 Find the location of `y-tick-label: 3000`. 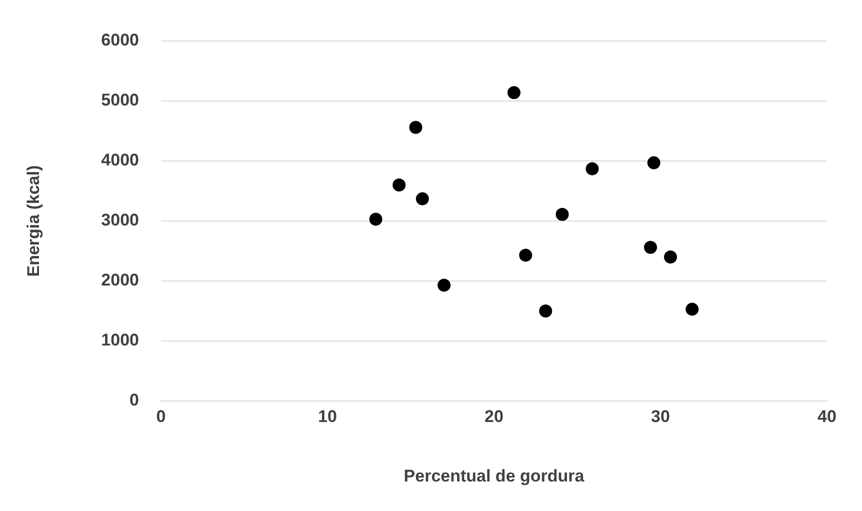

y-tick-label: 3000 is located at coordinates (120, 220).